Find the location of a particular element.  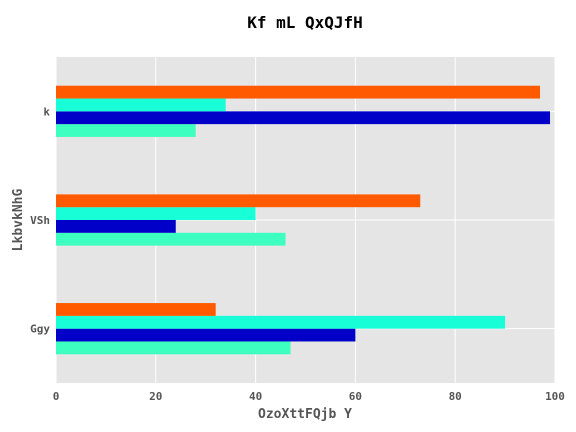

x-tick-label: 100 is located at coordinates (555, 396).